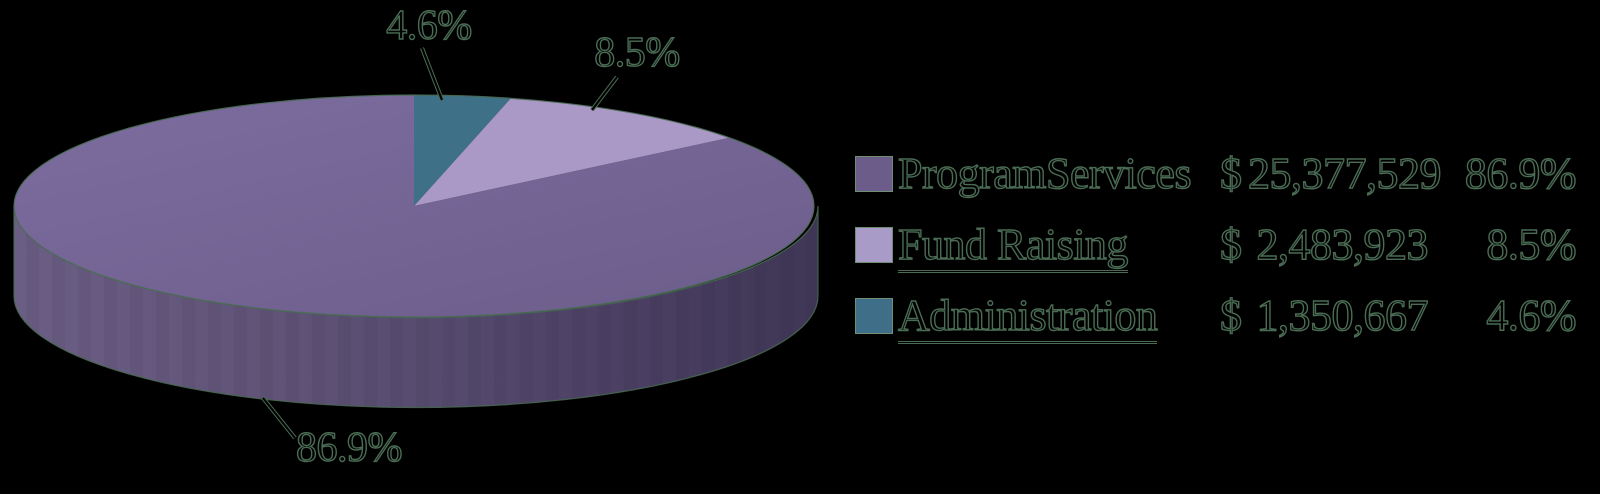 Image resolution: width=1600 pixels, height=494 pixels. Describe the element at coordinates (1058, 317) in the screenshot. I see `legend-label-administration: Administration` at that location.